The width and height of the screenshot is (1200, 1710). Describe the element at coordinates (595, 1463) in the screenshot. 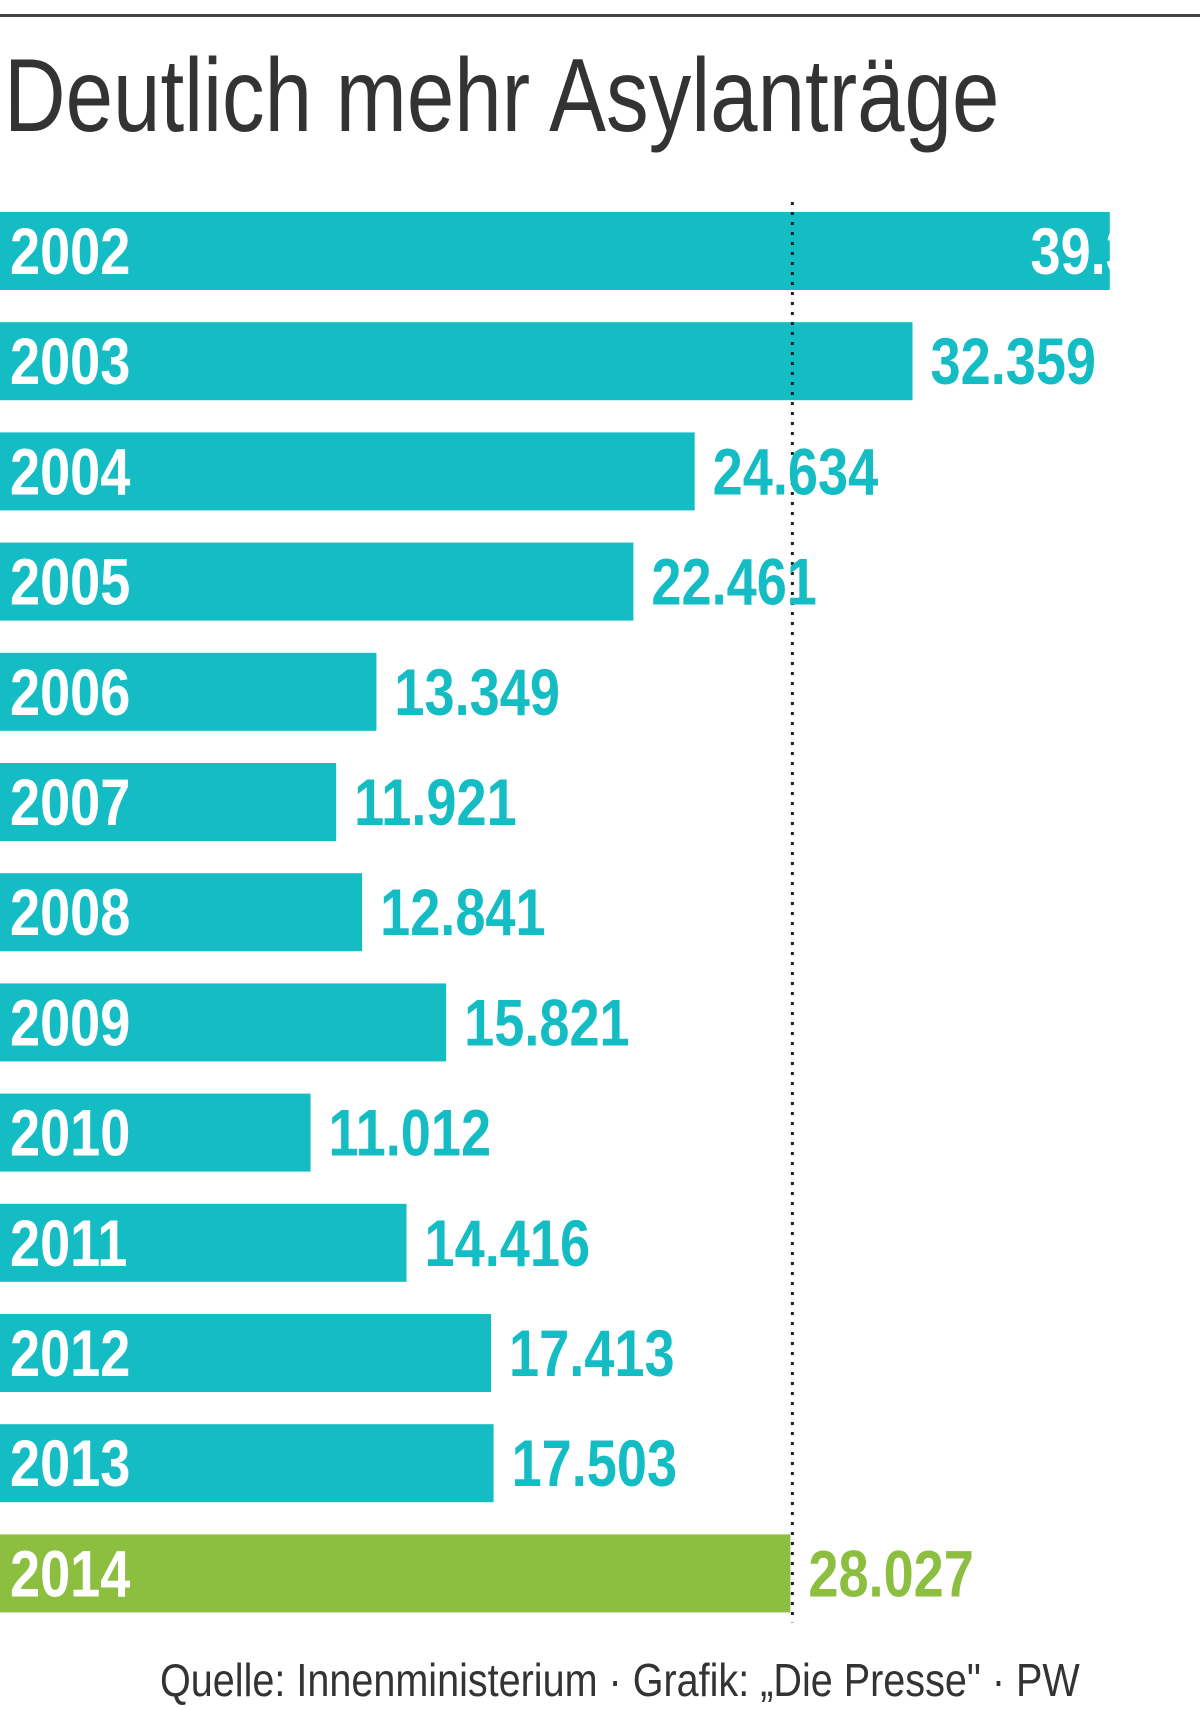

I see `value-label-2013: 17.503` at that location.